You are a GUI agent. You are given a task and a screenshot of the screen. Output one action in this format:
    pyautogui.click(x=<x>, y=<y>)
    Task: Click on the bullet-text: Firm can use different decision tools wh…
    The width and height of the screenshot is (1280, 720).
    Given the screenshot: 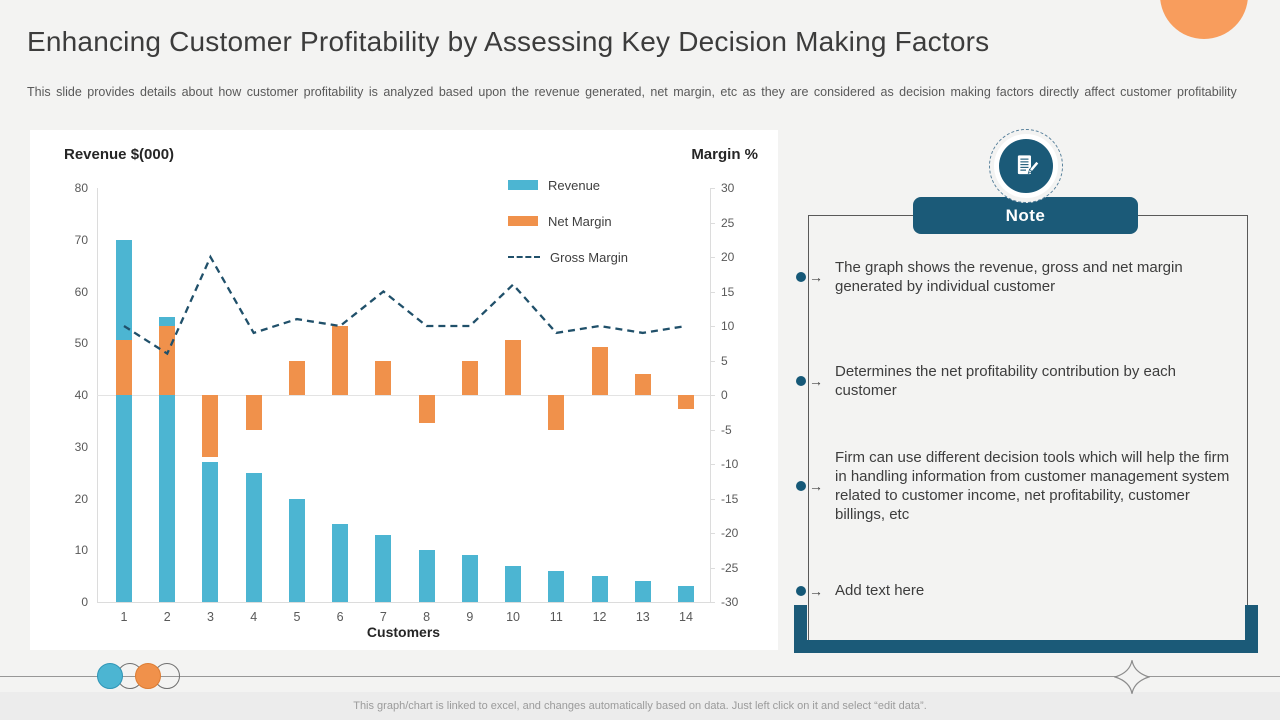 What is the action you would take?
    pyautogui.click(x=1032, y=486)
    